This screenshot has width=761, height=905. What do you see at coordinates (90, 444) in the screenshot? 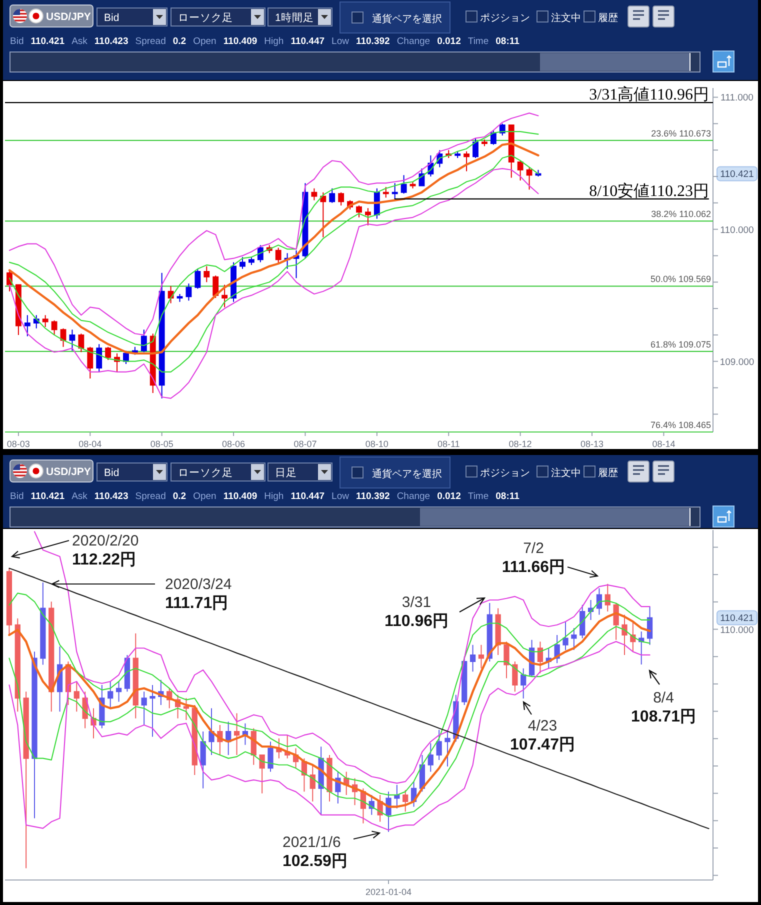
I see `x-tick-label: 08-04` at bounding box center [90, 444].